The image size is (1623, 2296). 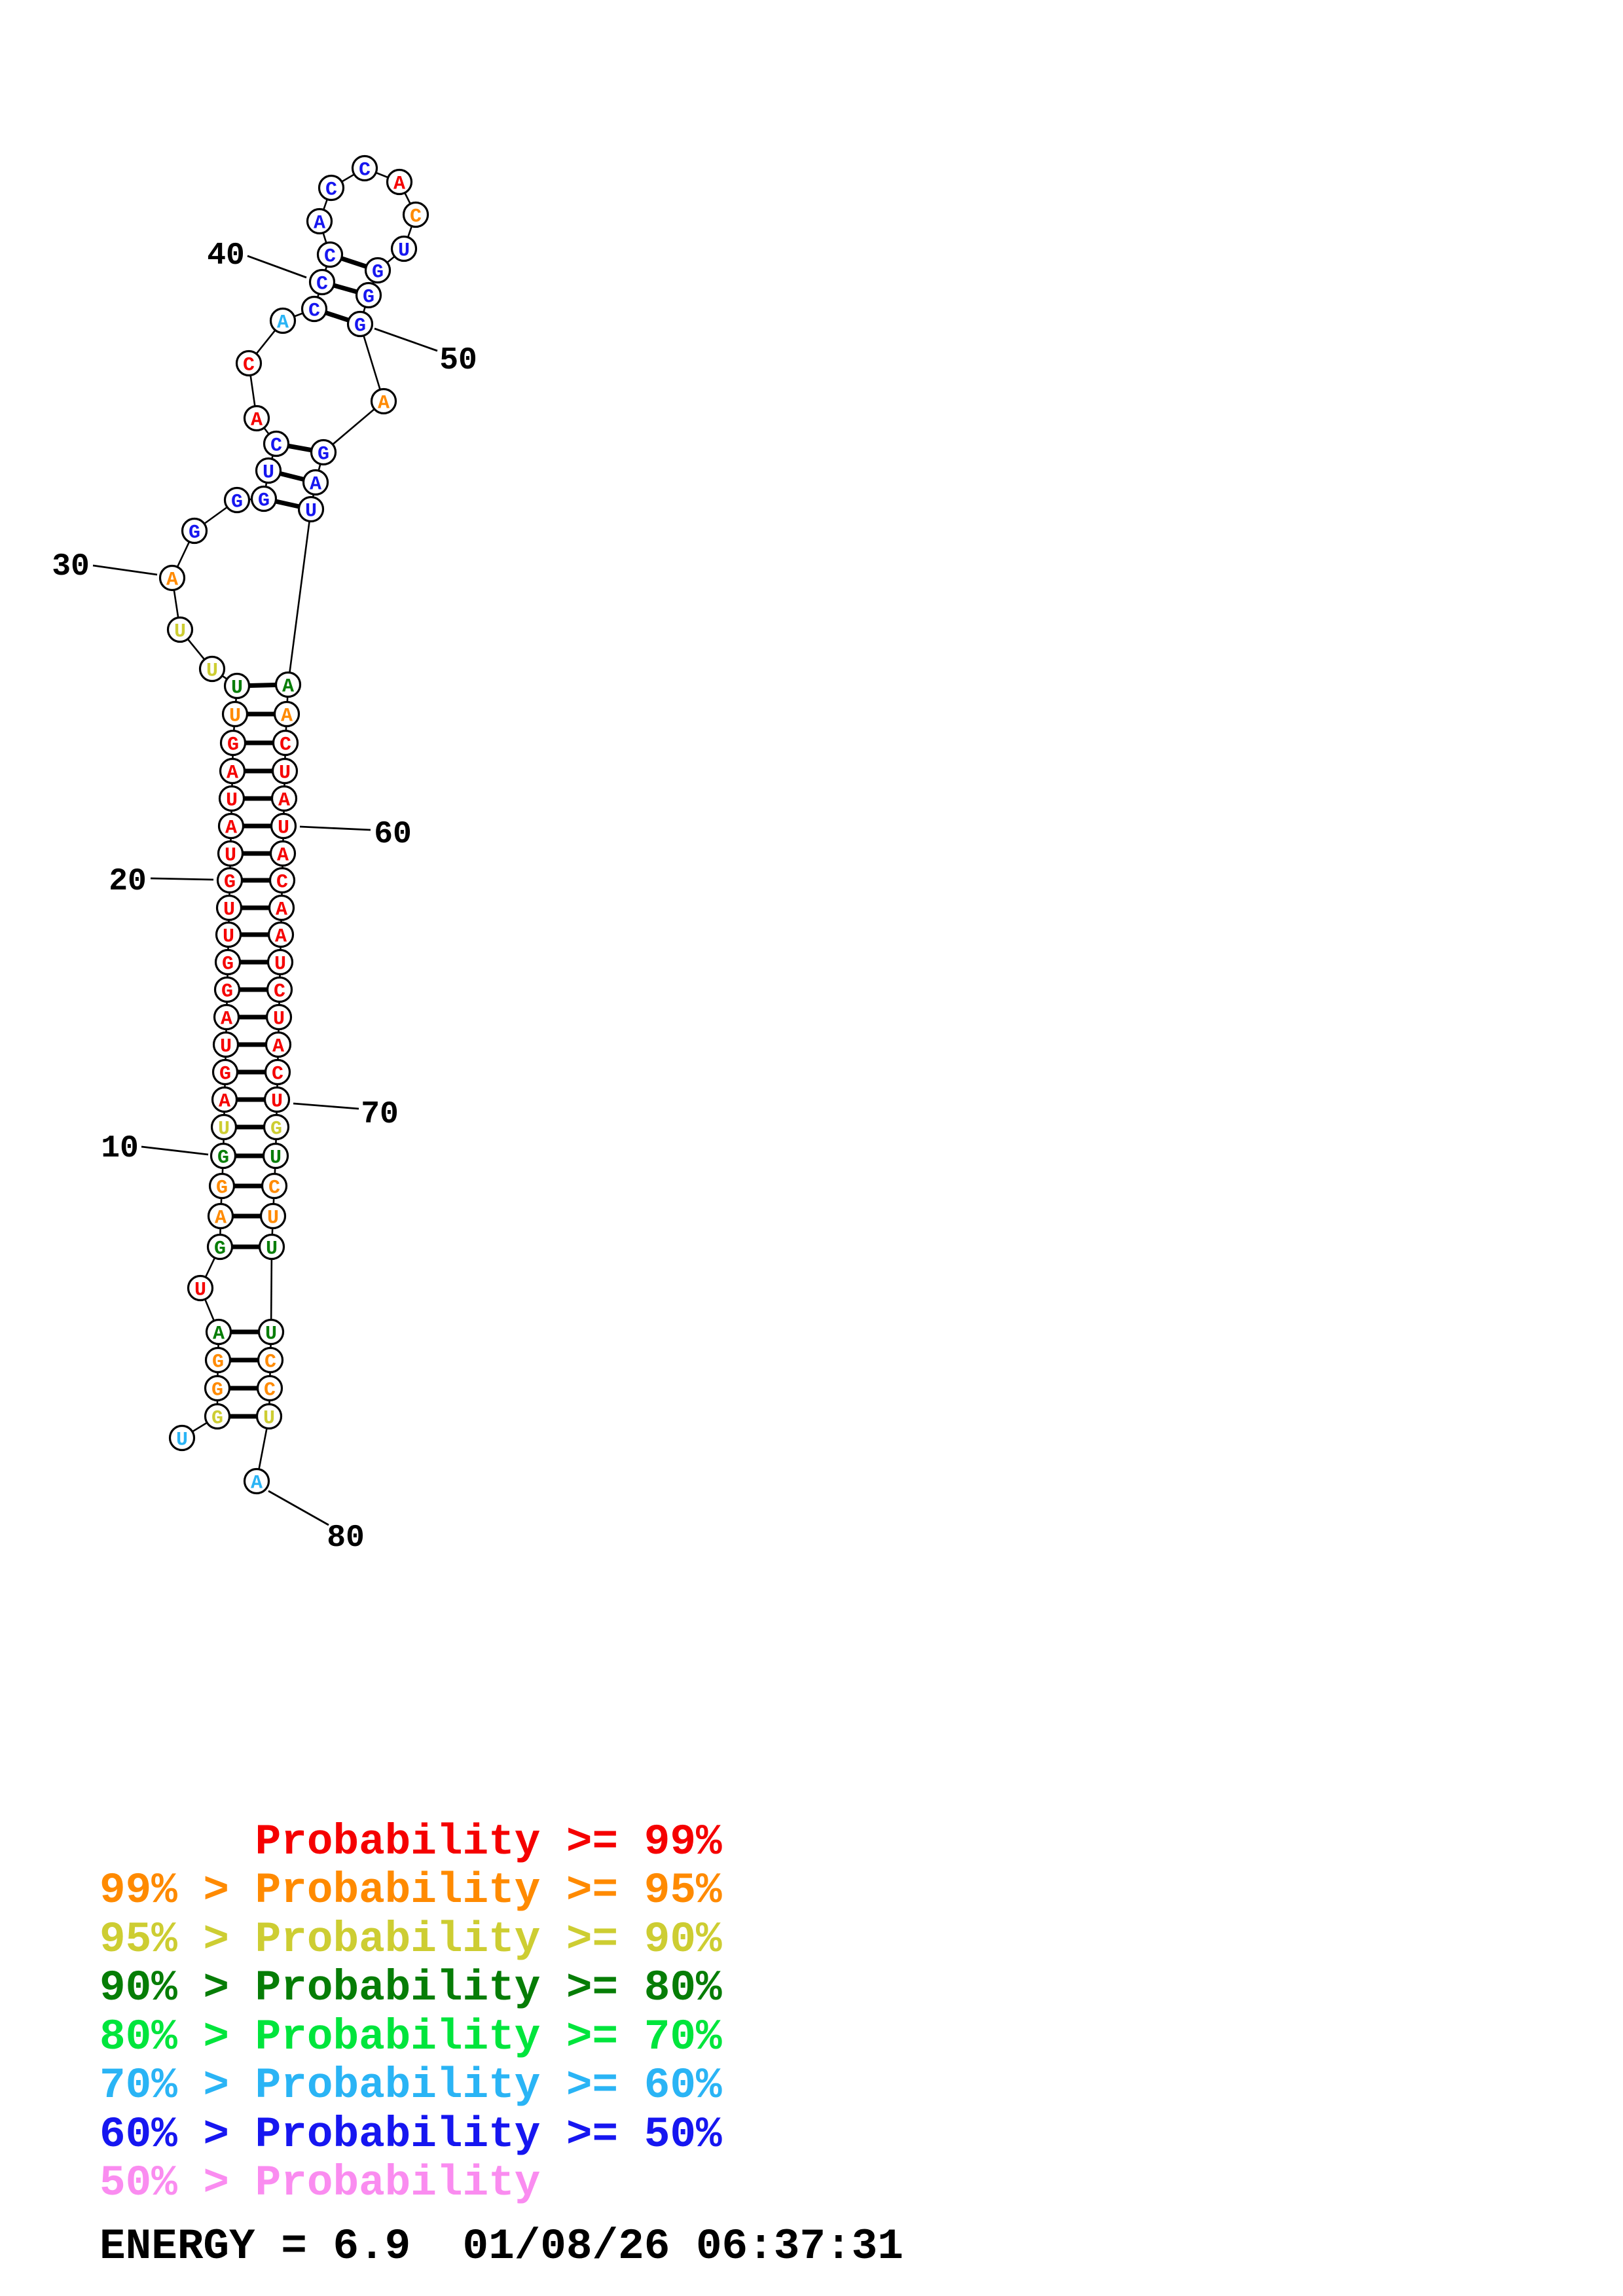 What do you see at coordinates (235, 717) in the screenshot?
I see `nucleotide-letter-26-U: U` at bounding box center [235, 717].